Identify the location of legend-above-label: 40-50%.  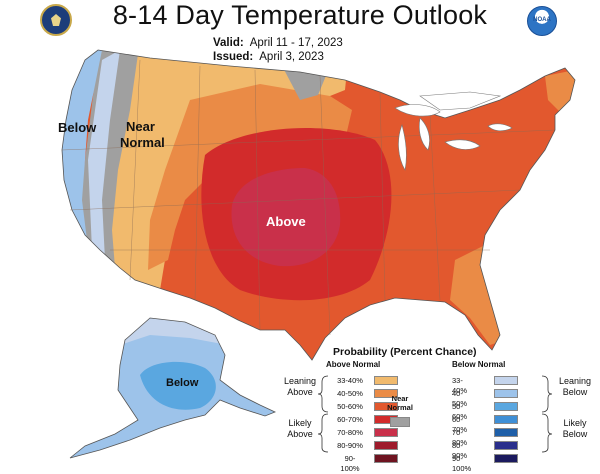
(350, 393).